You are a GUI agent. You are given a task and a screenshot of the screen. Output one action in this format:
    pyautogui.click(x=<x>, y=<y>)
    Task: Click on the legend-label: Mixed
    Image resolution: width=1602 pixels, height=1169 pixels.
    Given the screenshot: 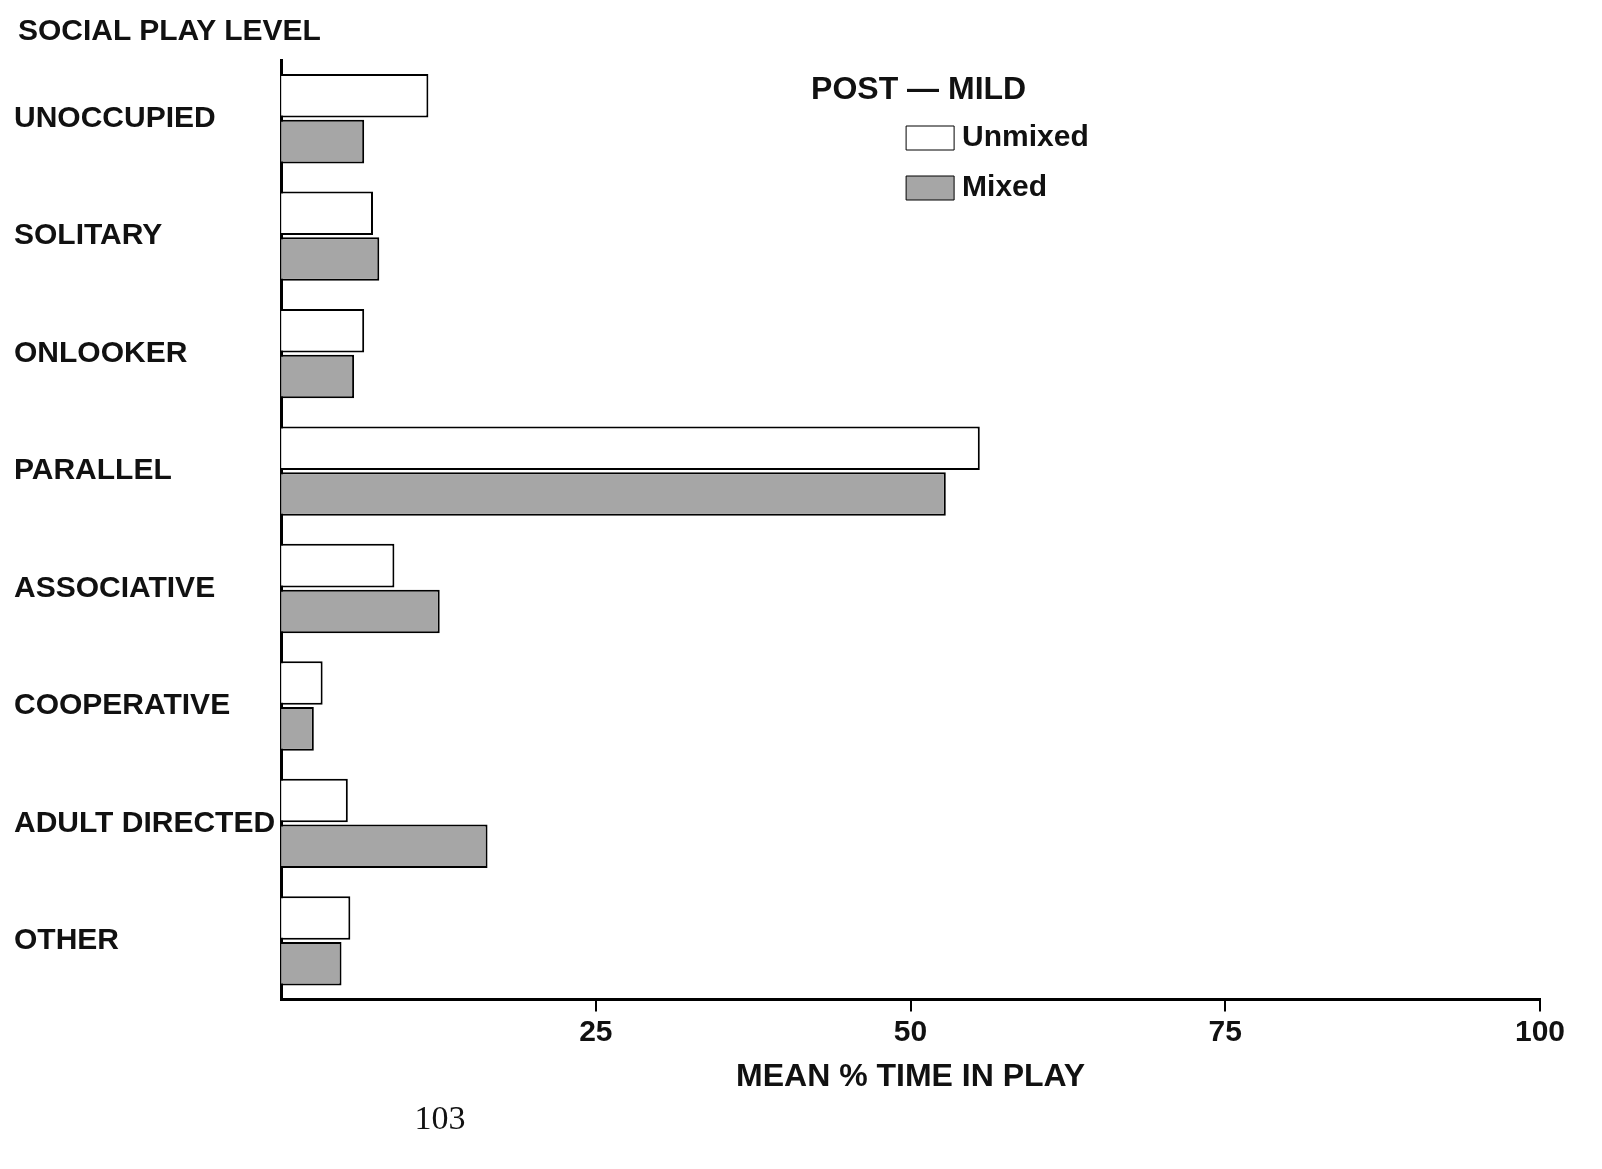 What is the action you would take?
    pyautogui.click(x=1005, y=186)
    